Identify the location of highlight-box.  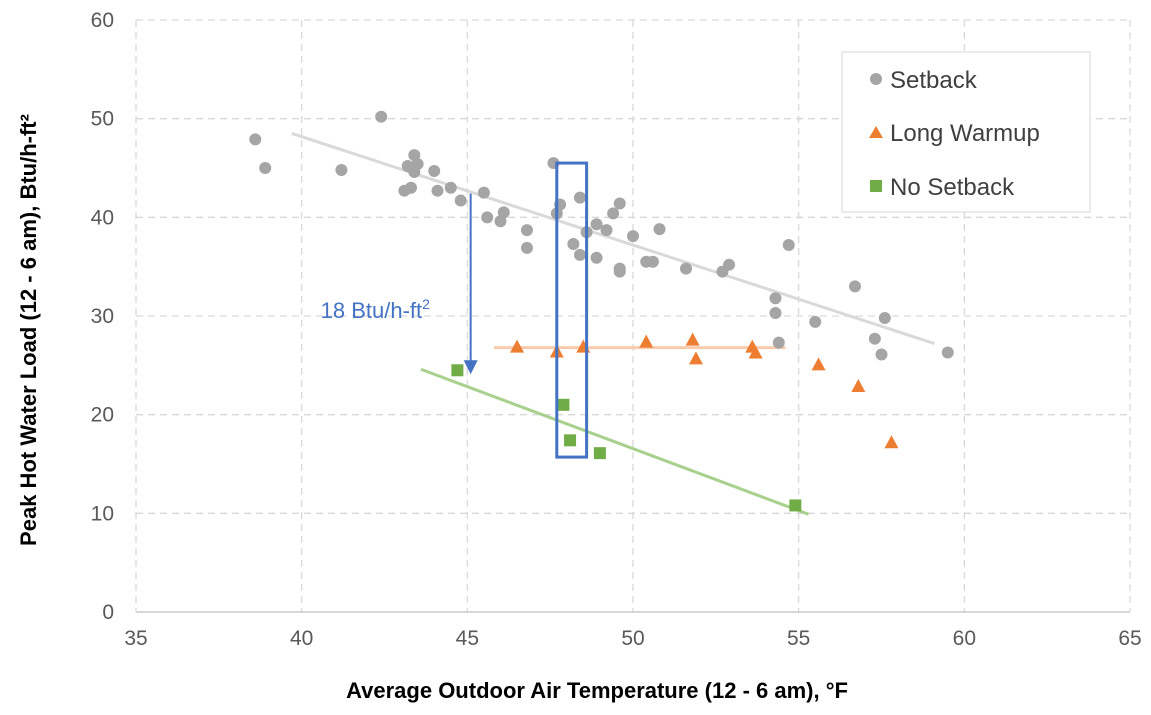
(572, 310).